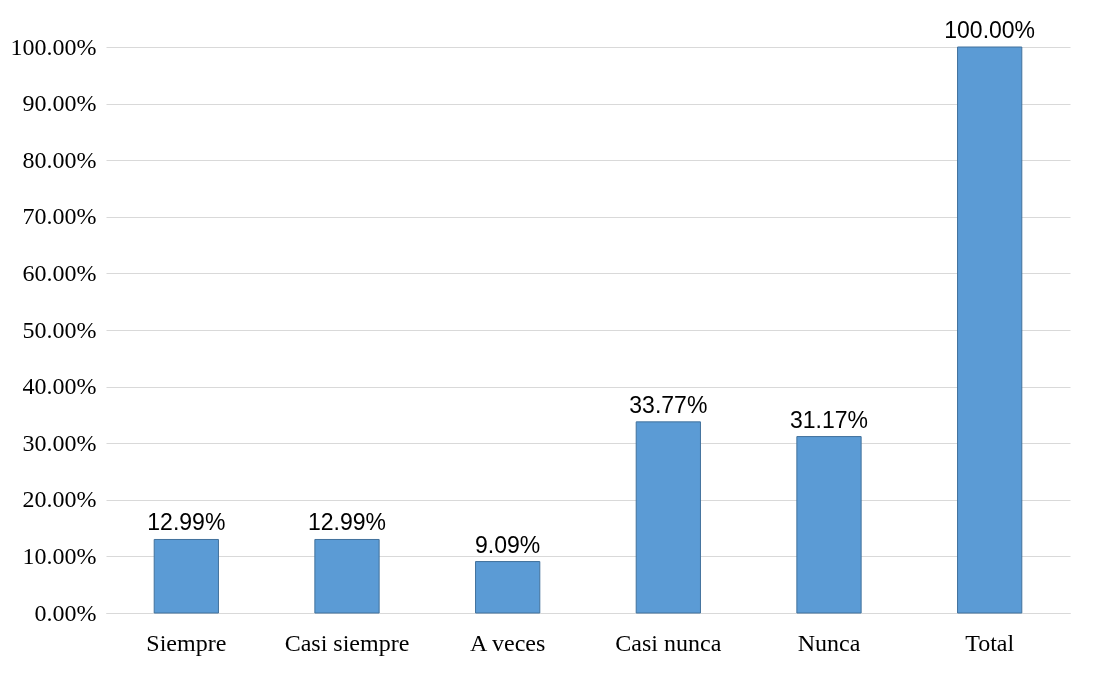 Image resolution: width=1120 pixels, height=685 pixels. I want to click on data-label: 9.09%, so click(508, 544).